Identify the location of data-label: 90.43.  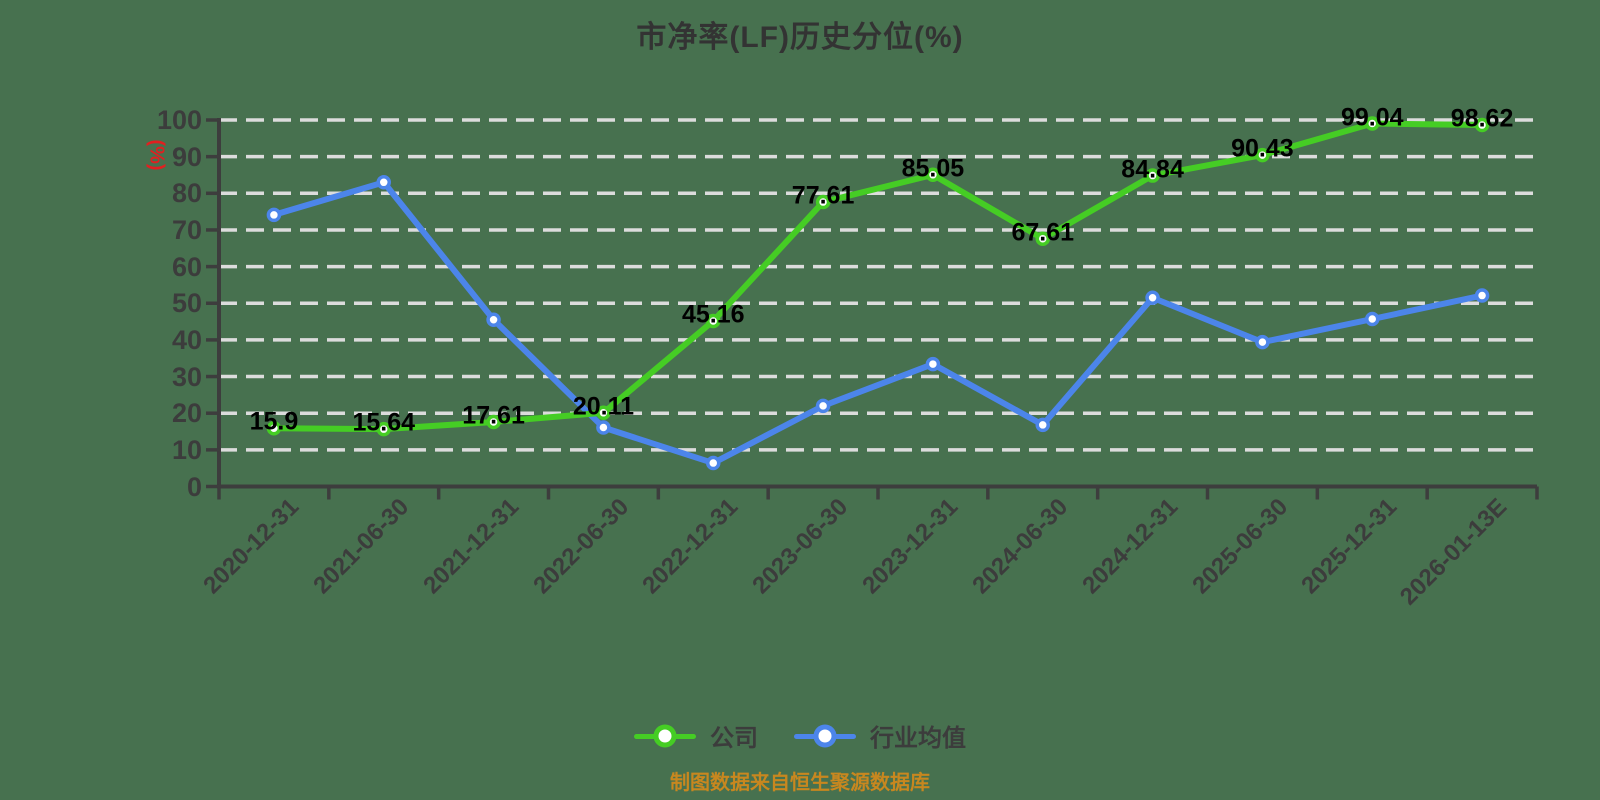
(1262, 148).